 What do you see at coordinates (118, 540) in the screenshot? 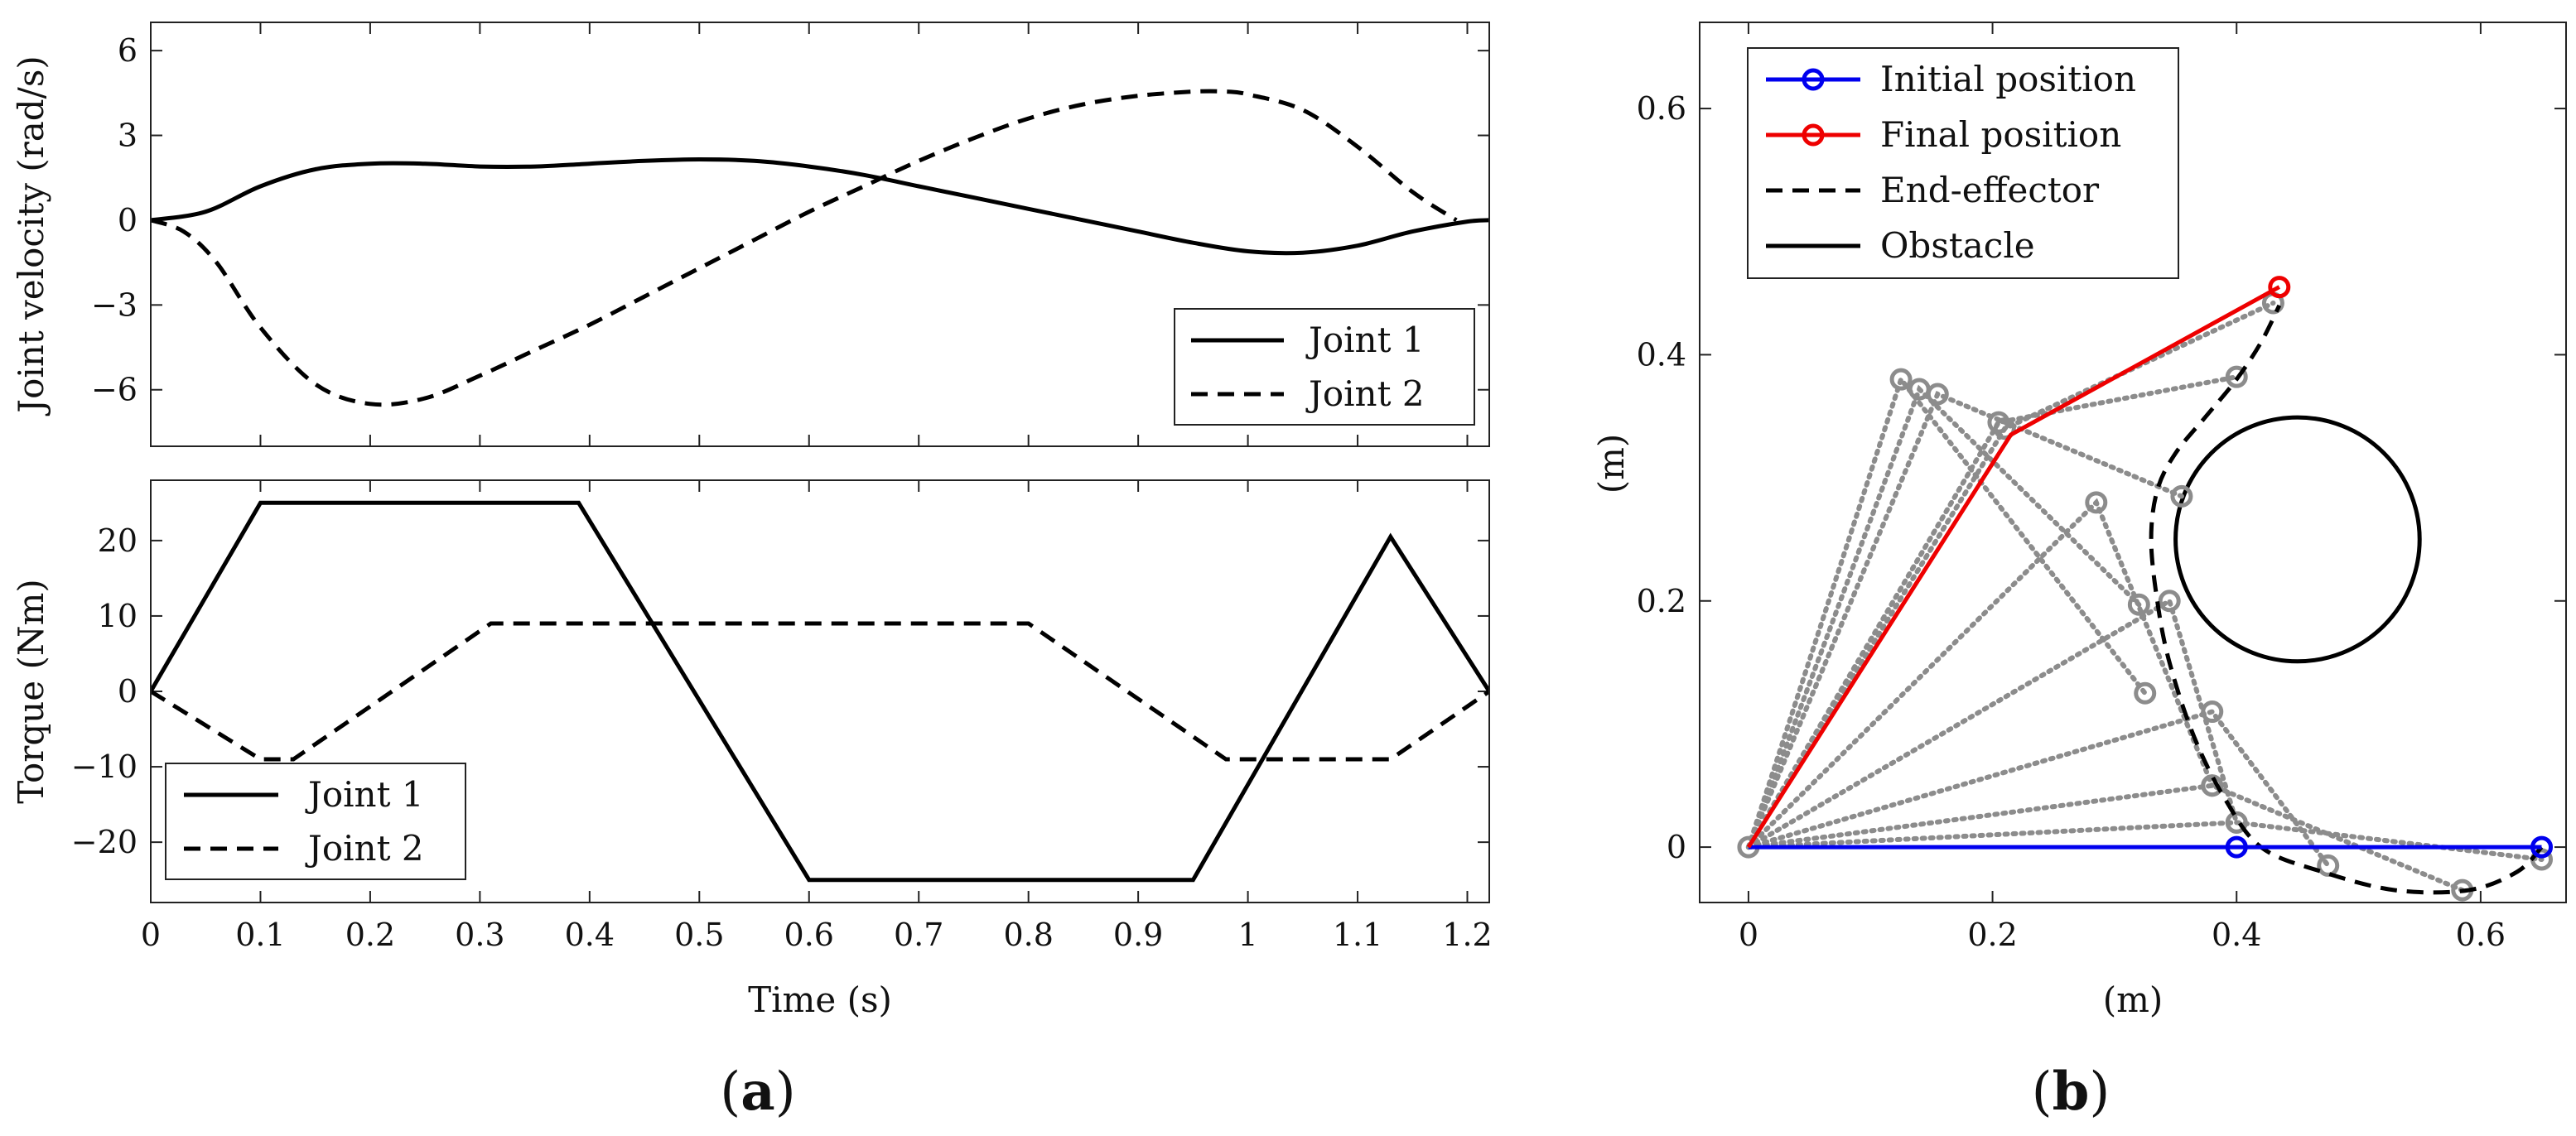
I see `y-tick-label: 20` at bounding box center [118, 540].